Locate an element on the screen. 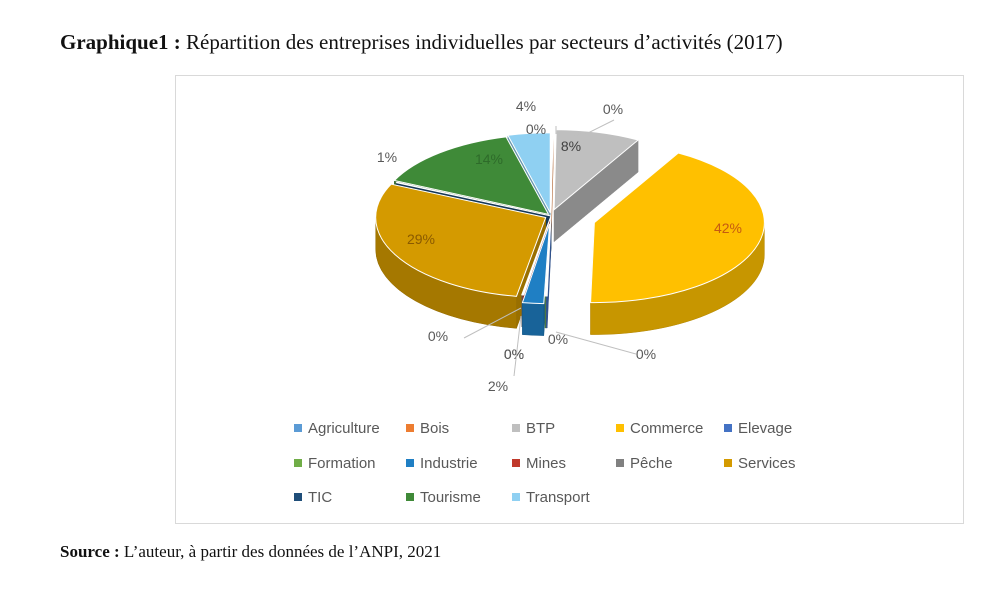 This screenshot has width=1000, height=594. slice-formation is located at coordinates (548, 256).